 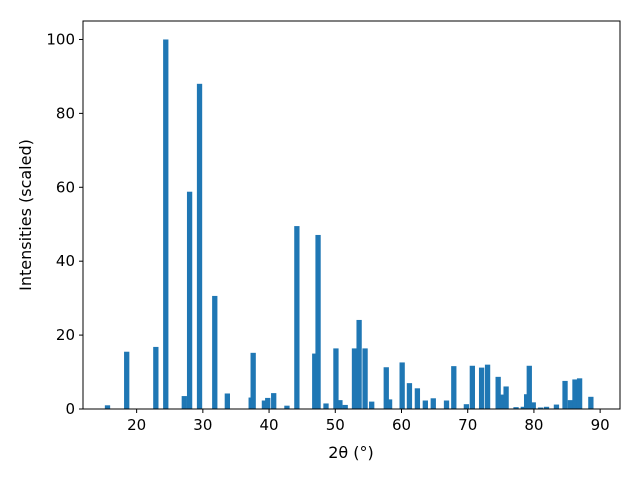 What do you see at coordinates (368, 421) in the screenshot?
I see `x-axis-ticks: 20 30 40 50 60 70 80 90` at bounding box center [368, 421].